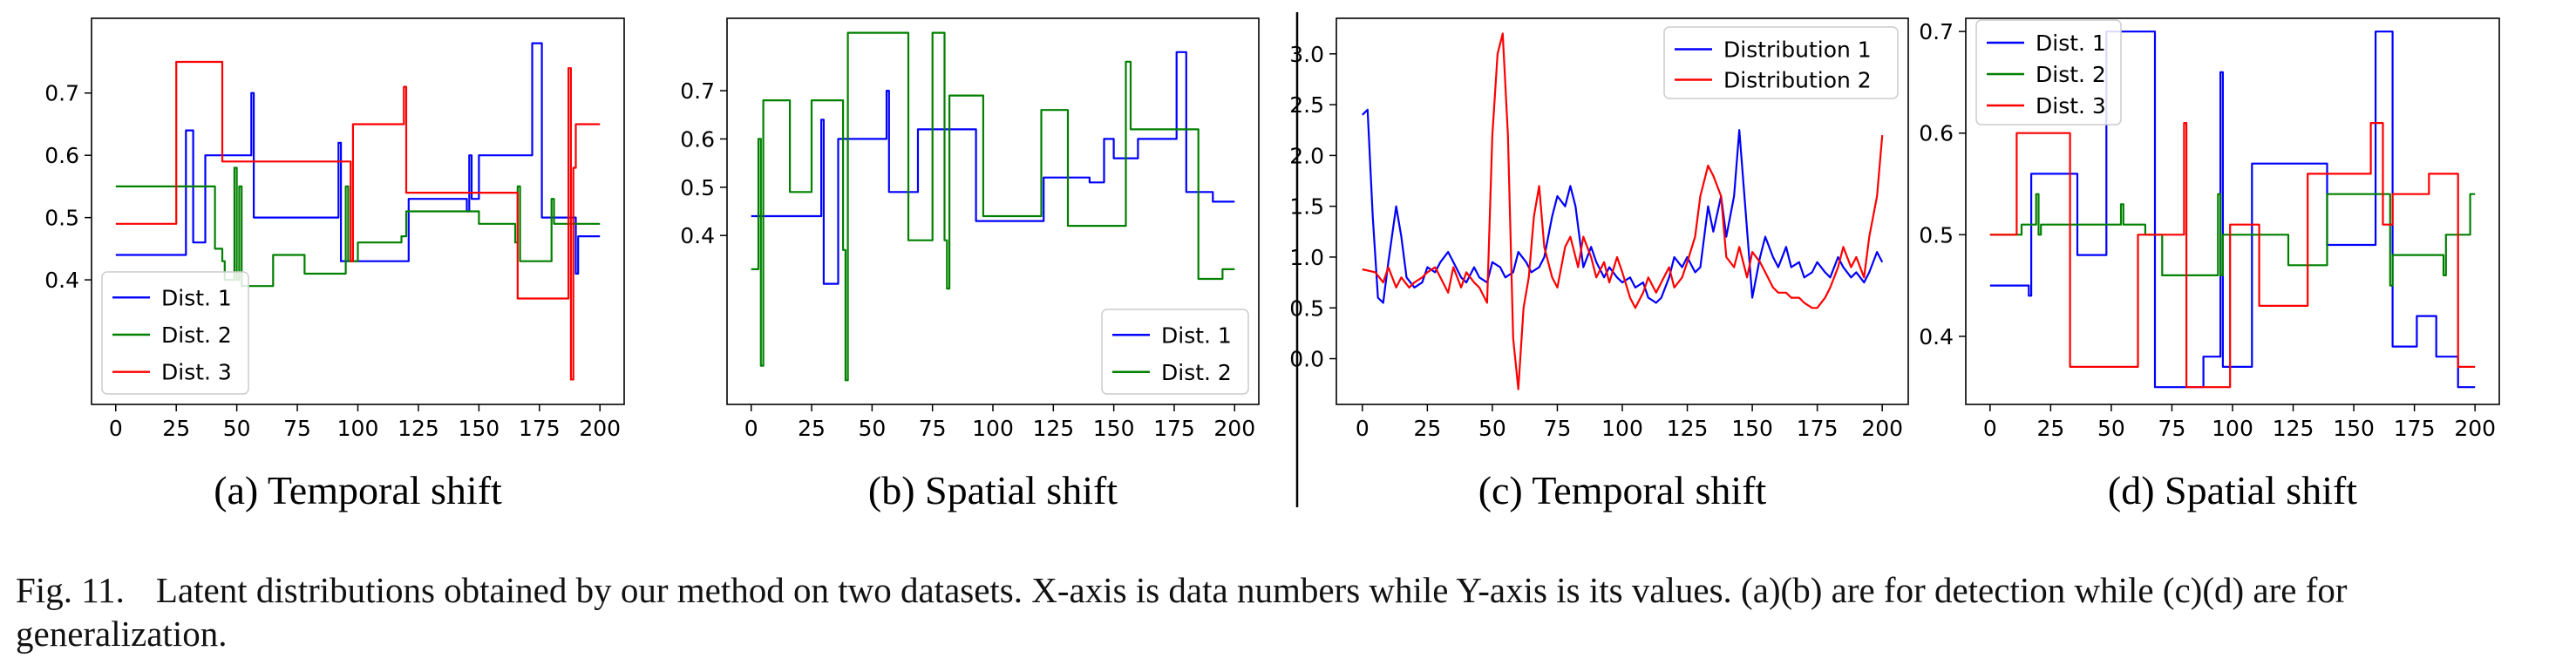  What do you see at coordinates (1175, 352) in the screenshot?
I see `chart-legend: Dist. 1 Dist. 2` at bounding box center [1175, 352].